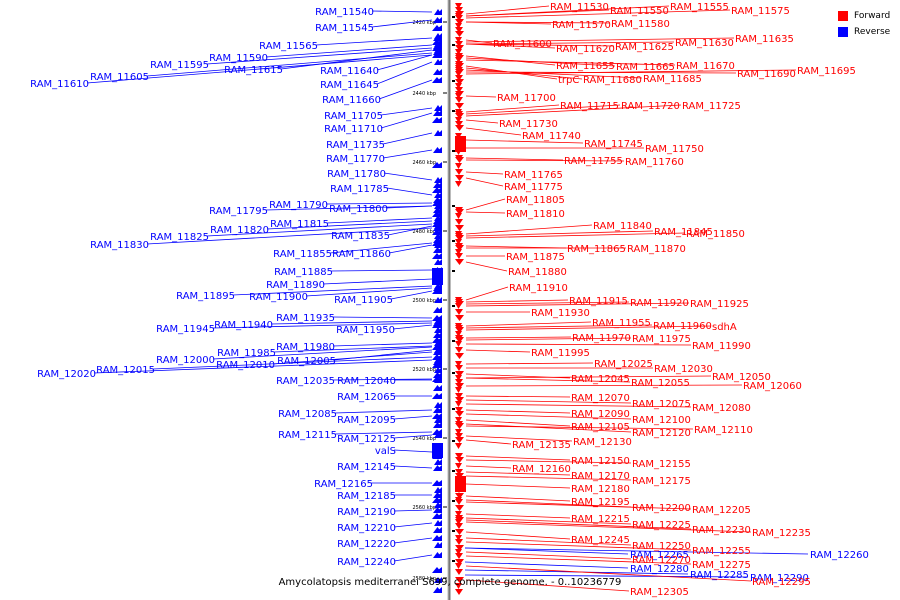  What do you see at coordinates (705, 66) in the screenshot?
I see `forward-gene-label: RAM_11670` at bounding box center [705, 66].